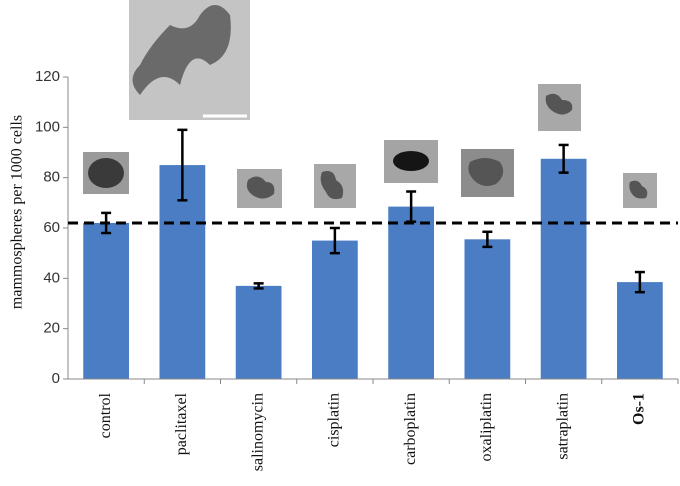  Describe the element at coordinates (17, 212) in the screenshot. I see `y-axis-label: mammospheres per 1000 cells` at that location.